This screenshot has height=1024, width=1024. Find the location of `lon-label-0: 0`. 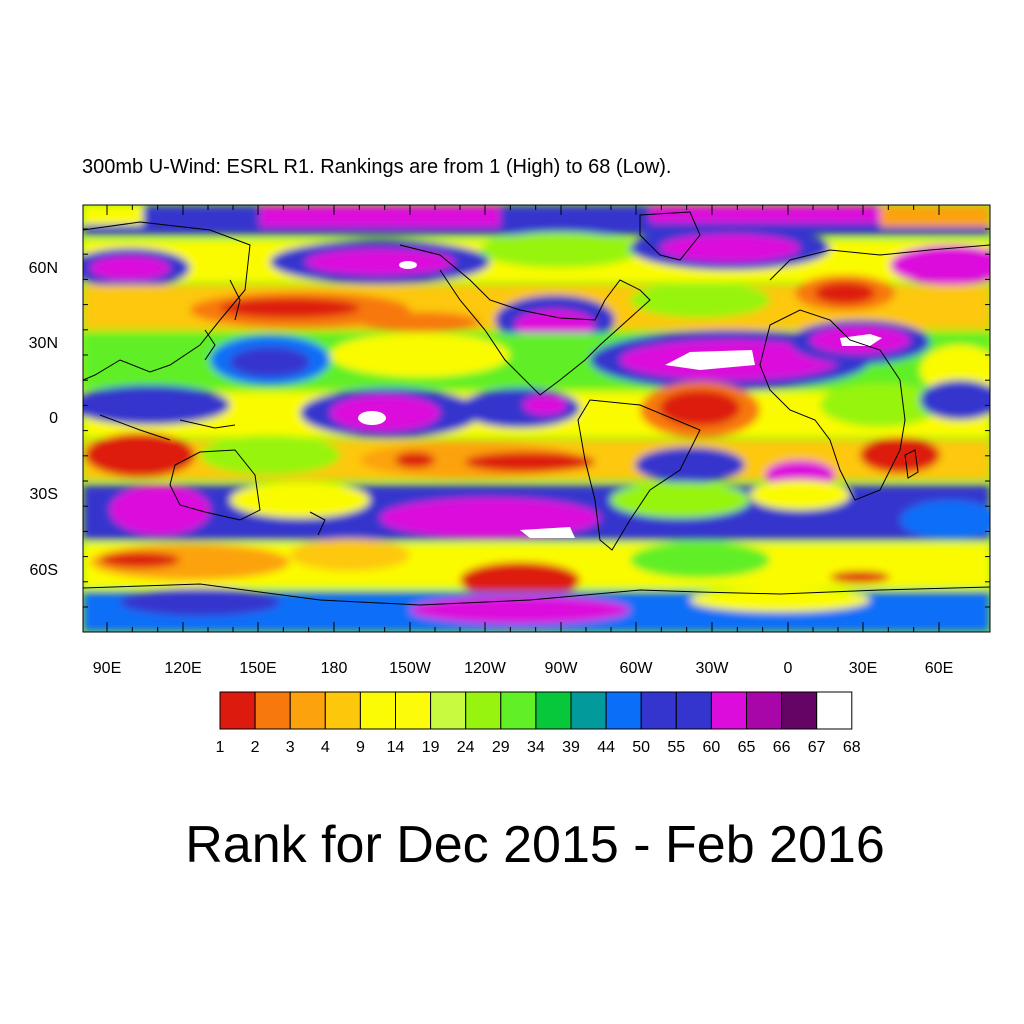

lon-label-0: 0 is located at coordinates (788, 668).